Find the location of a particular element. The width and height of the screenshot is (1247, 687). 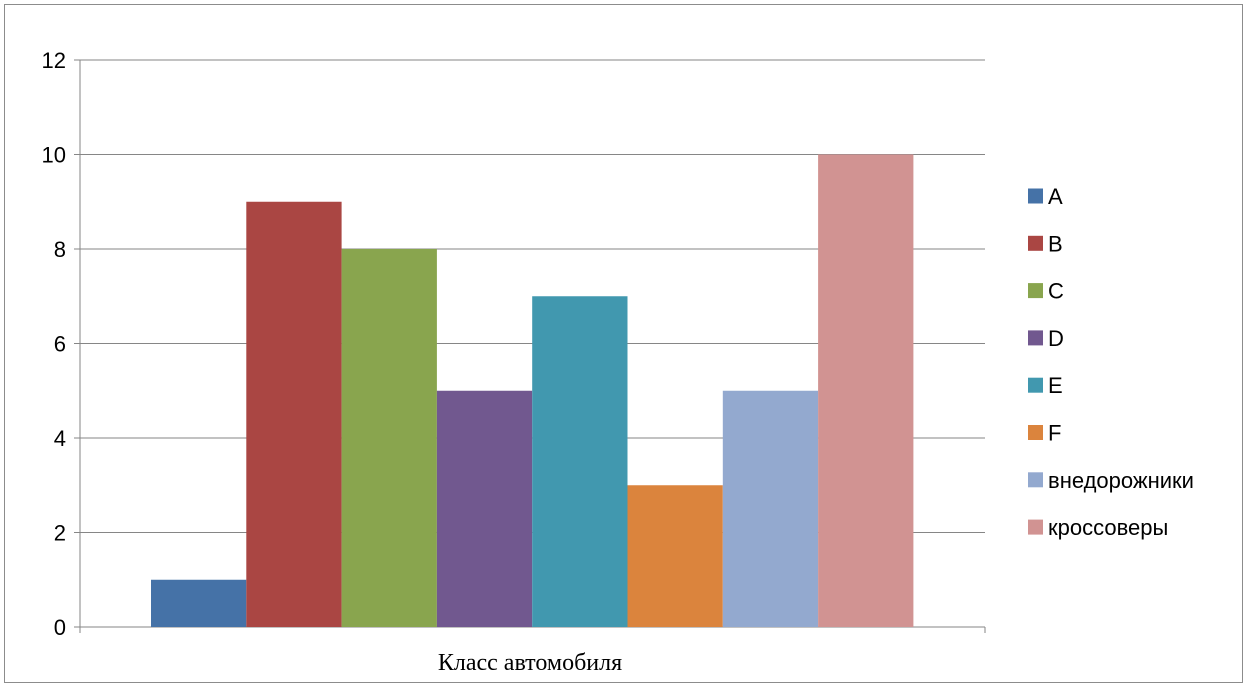

bar-кроссоверы is located at coordinates (866, 390).